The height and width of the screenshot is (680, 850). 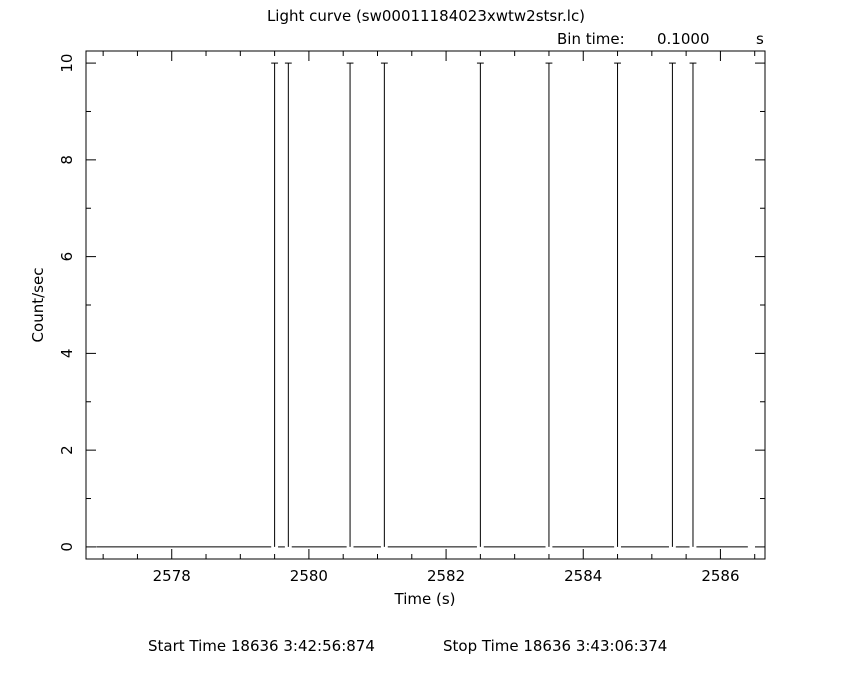 I want to click on chart-title: Light curve (sw00011184023xwtw2stsr.lc), so click(x=426, y=16).